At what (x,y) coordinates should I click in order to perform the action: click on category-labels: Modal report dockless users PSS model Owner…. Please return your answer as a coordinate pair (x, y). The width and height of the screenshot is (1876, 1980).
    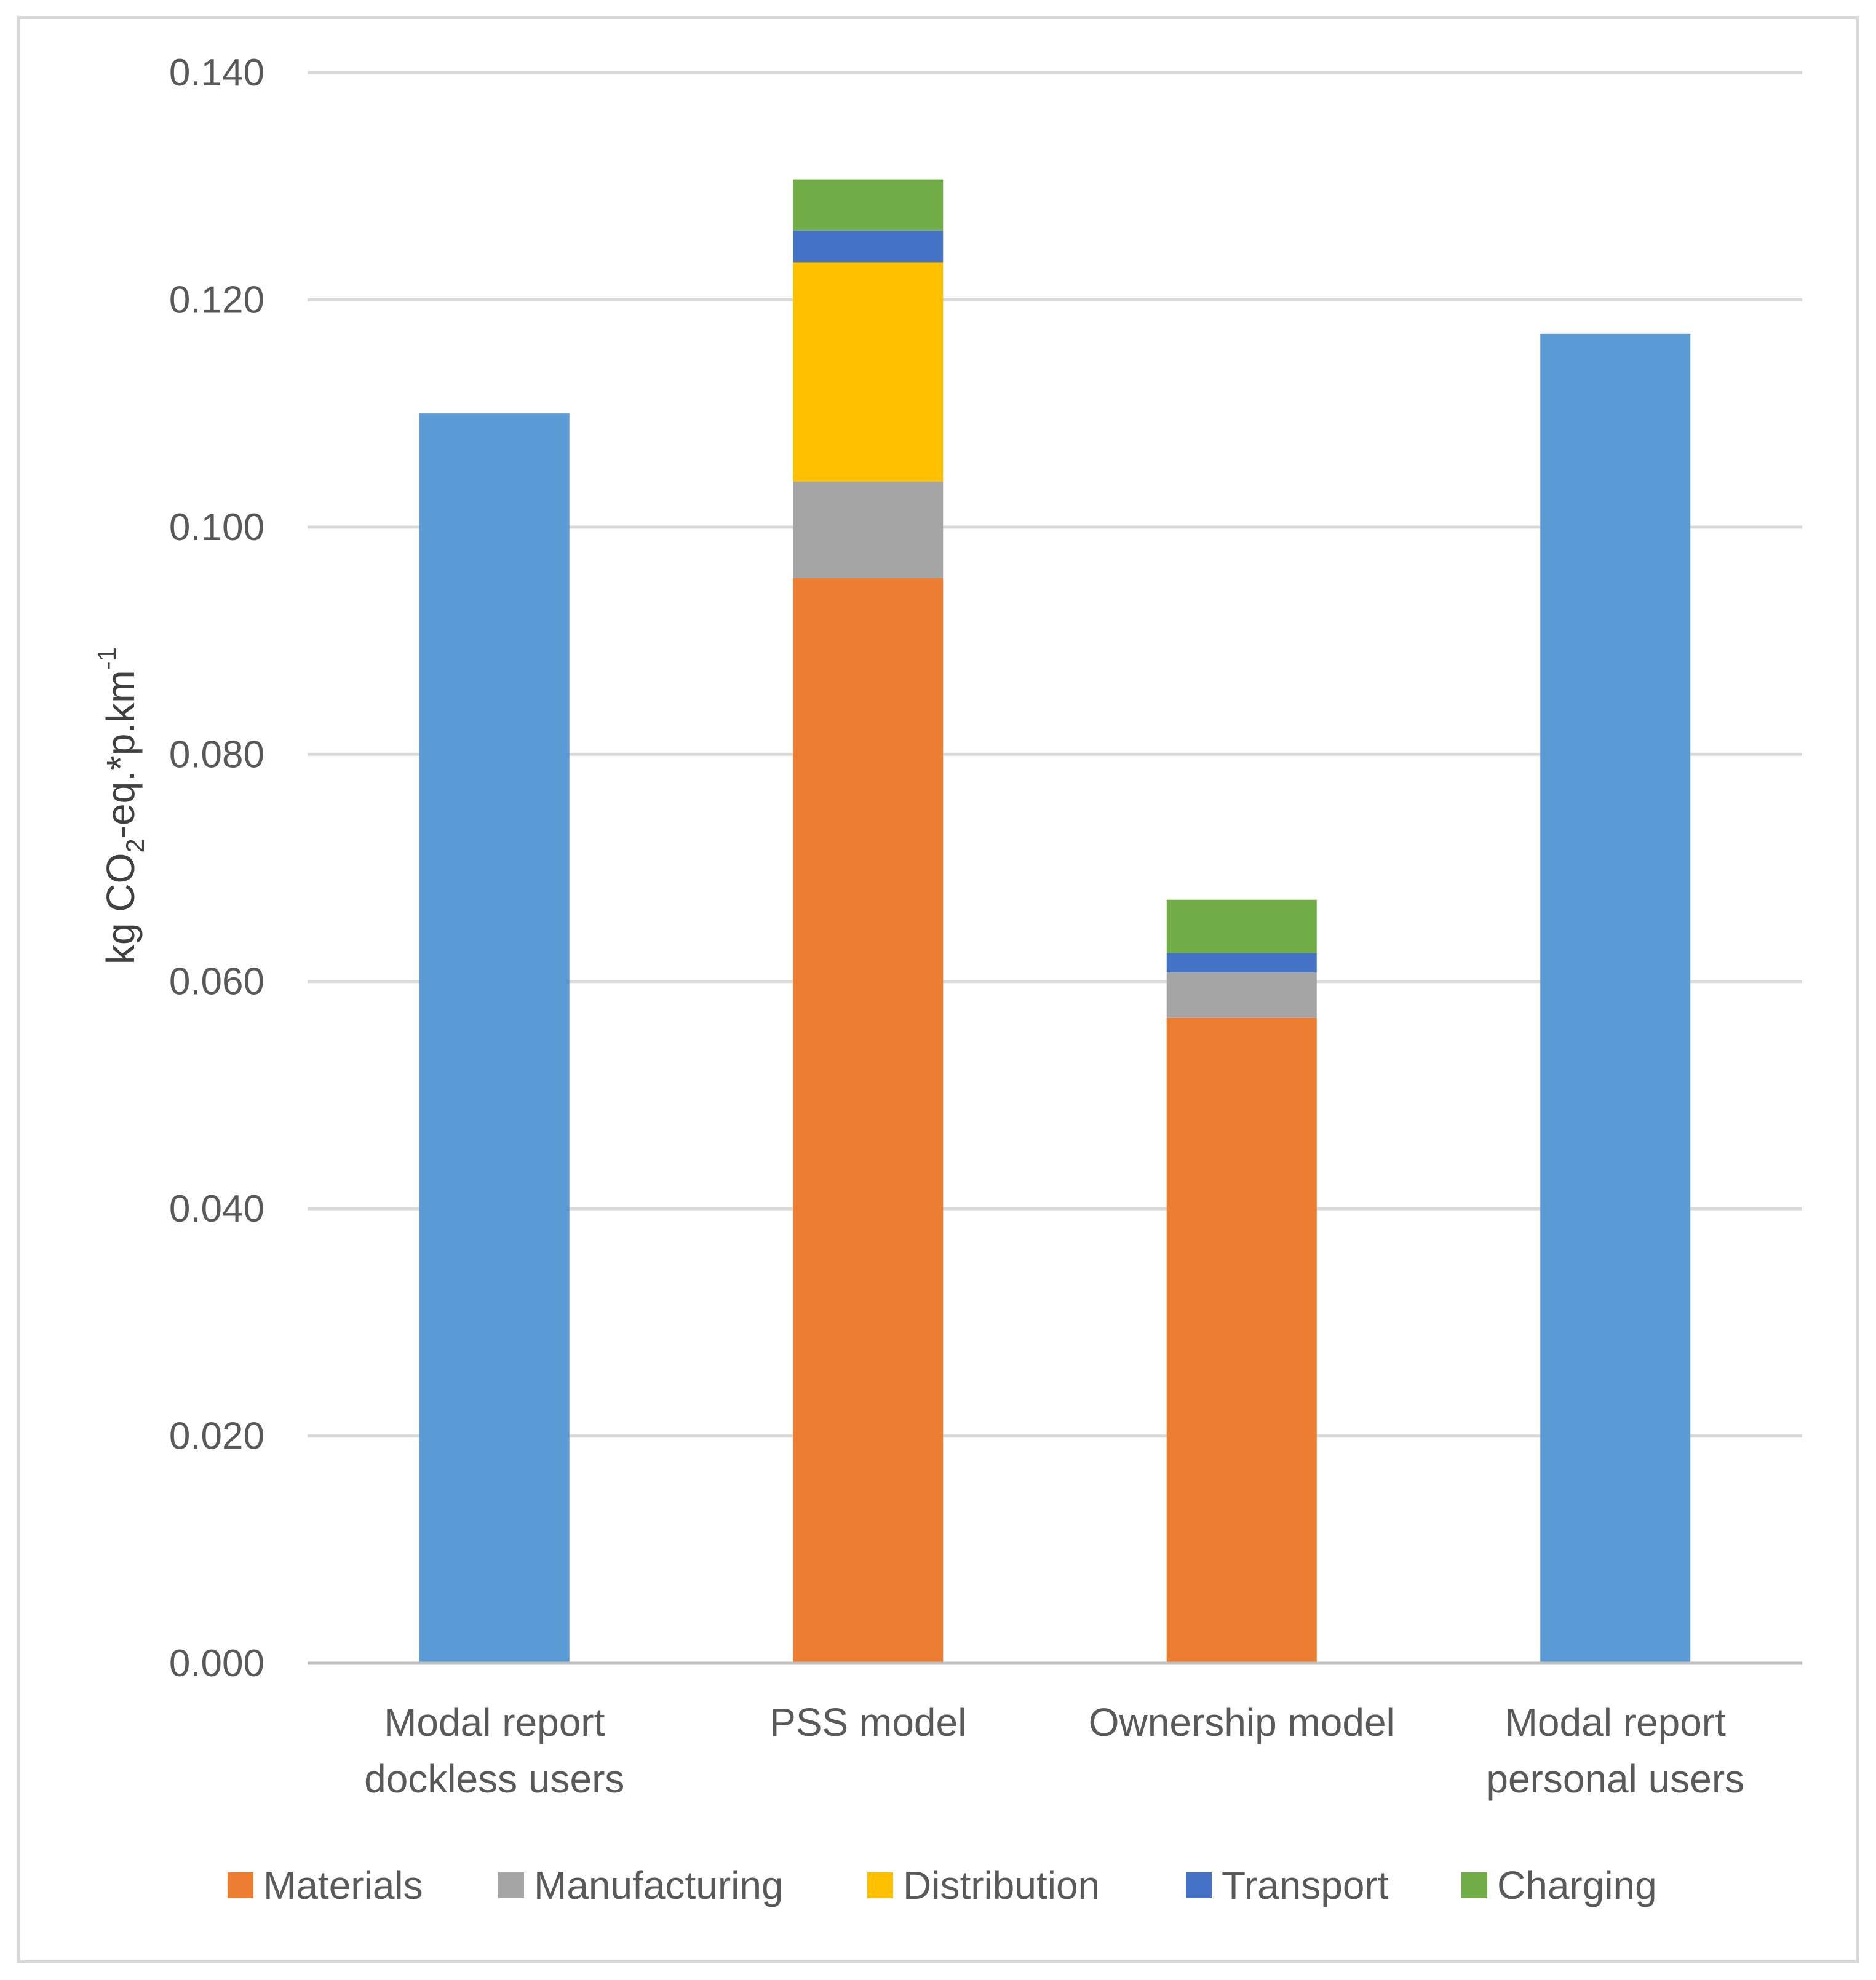
    Looking at the image, I should click on (1054, 1750).